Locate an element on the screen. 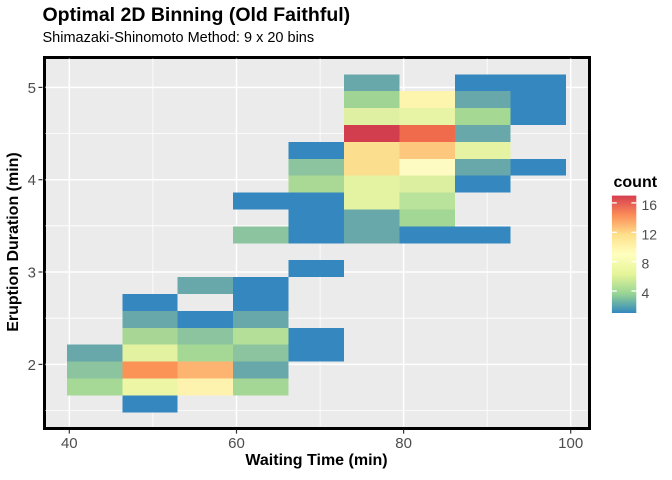 This screenshot has width=672, height=480. svg-text: 40 is located at coordinates (69, 443).